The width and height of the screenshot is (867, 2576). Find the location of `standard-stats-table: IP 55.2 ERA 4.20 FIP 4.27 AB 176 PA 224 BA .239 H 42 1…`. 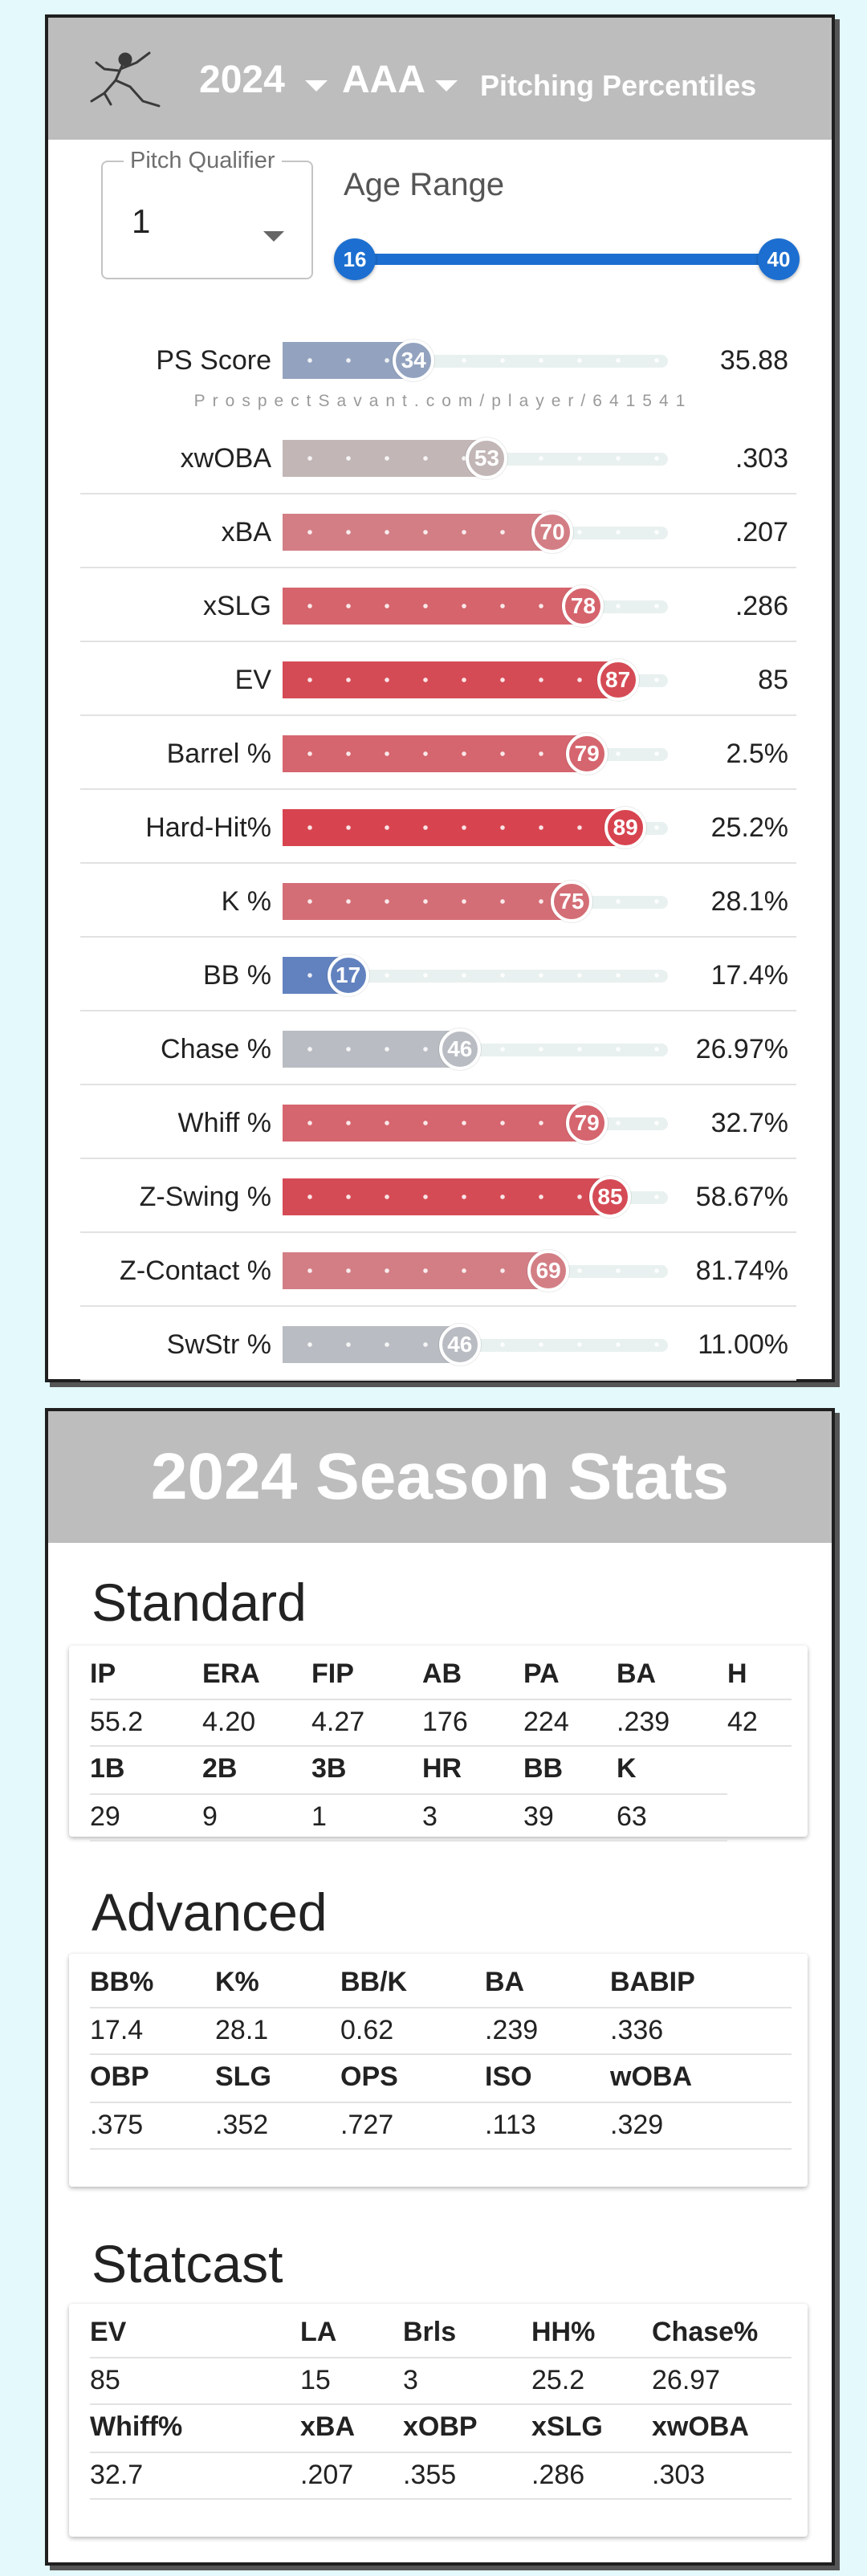

standard-stats-table: IP 55.2 ERA 4.20 FIP 4.27 AB 176 PA 224 BA .239 H 42 1… is located at coordinates (438, 1743).